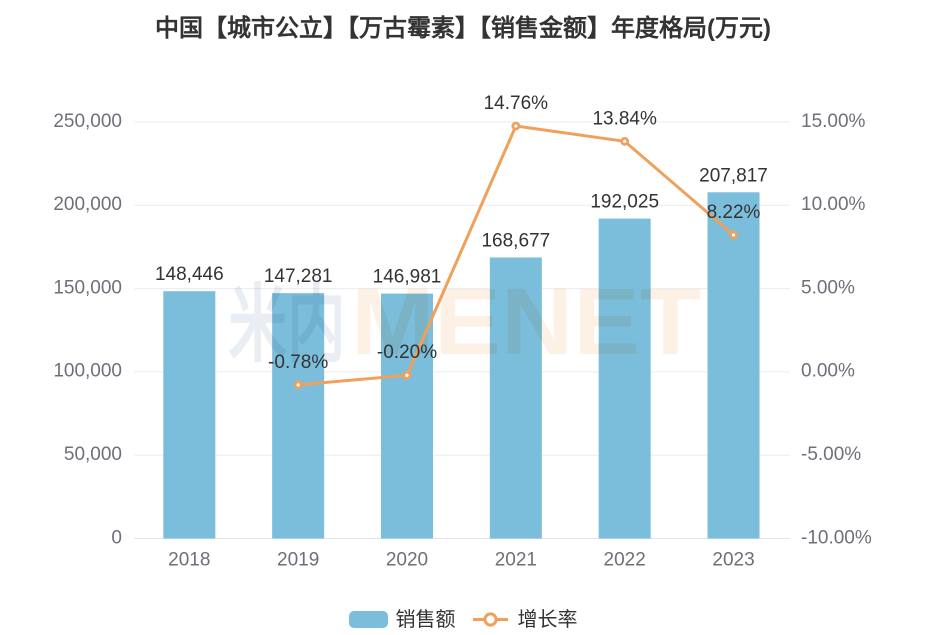 The image size is (926, 635). Describe the element at coordinates (298, 276) in the screenshot. I see `bar-value-label: 147,281` at that location.